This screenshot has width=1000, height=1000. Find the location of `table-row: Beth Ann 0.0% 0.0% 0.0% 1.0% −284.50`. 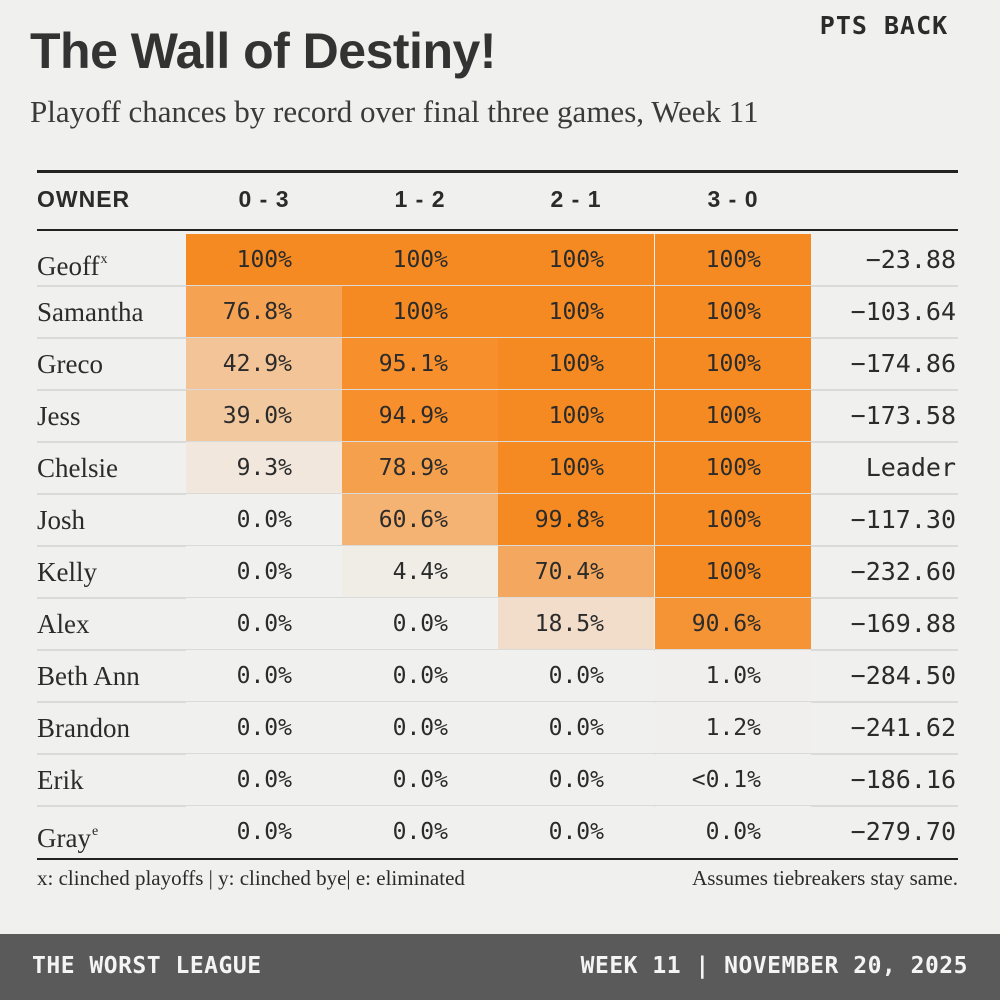

table-row: Beth Ann 0.0% 0.0% 0.0% 1.0% −284.50 is located at coordinates (497, 676).